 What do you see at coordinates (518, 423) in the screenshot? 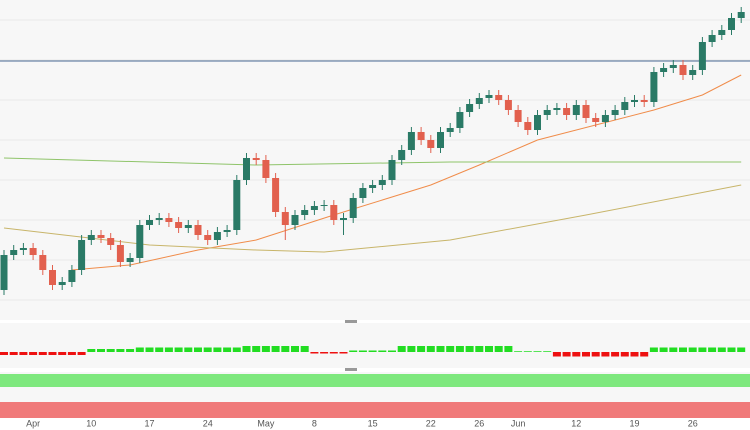
I see `x-tick-label: Jun` at bounding box center [518, 423].